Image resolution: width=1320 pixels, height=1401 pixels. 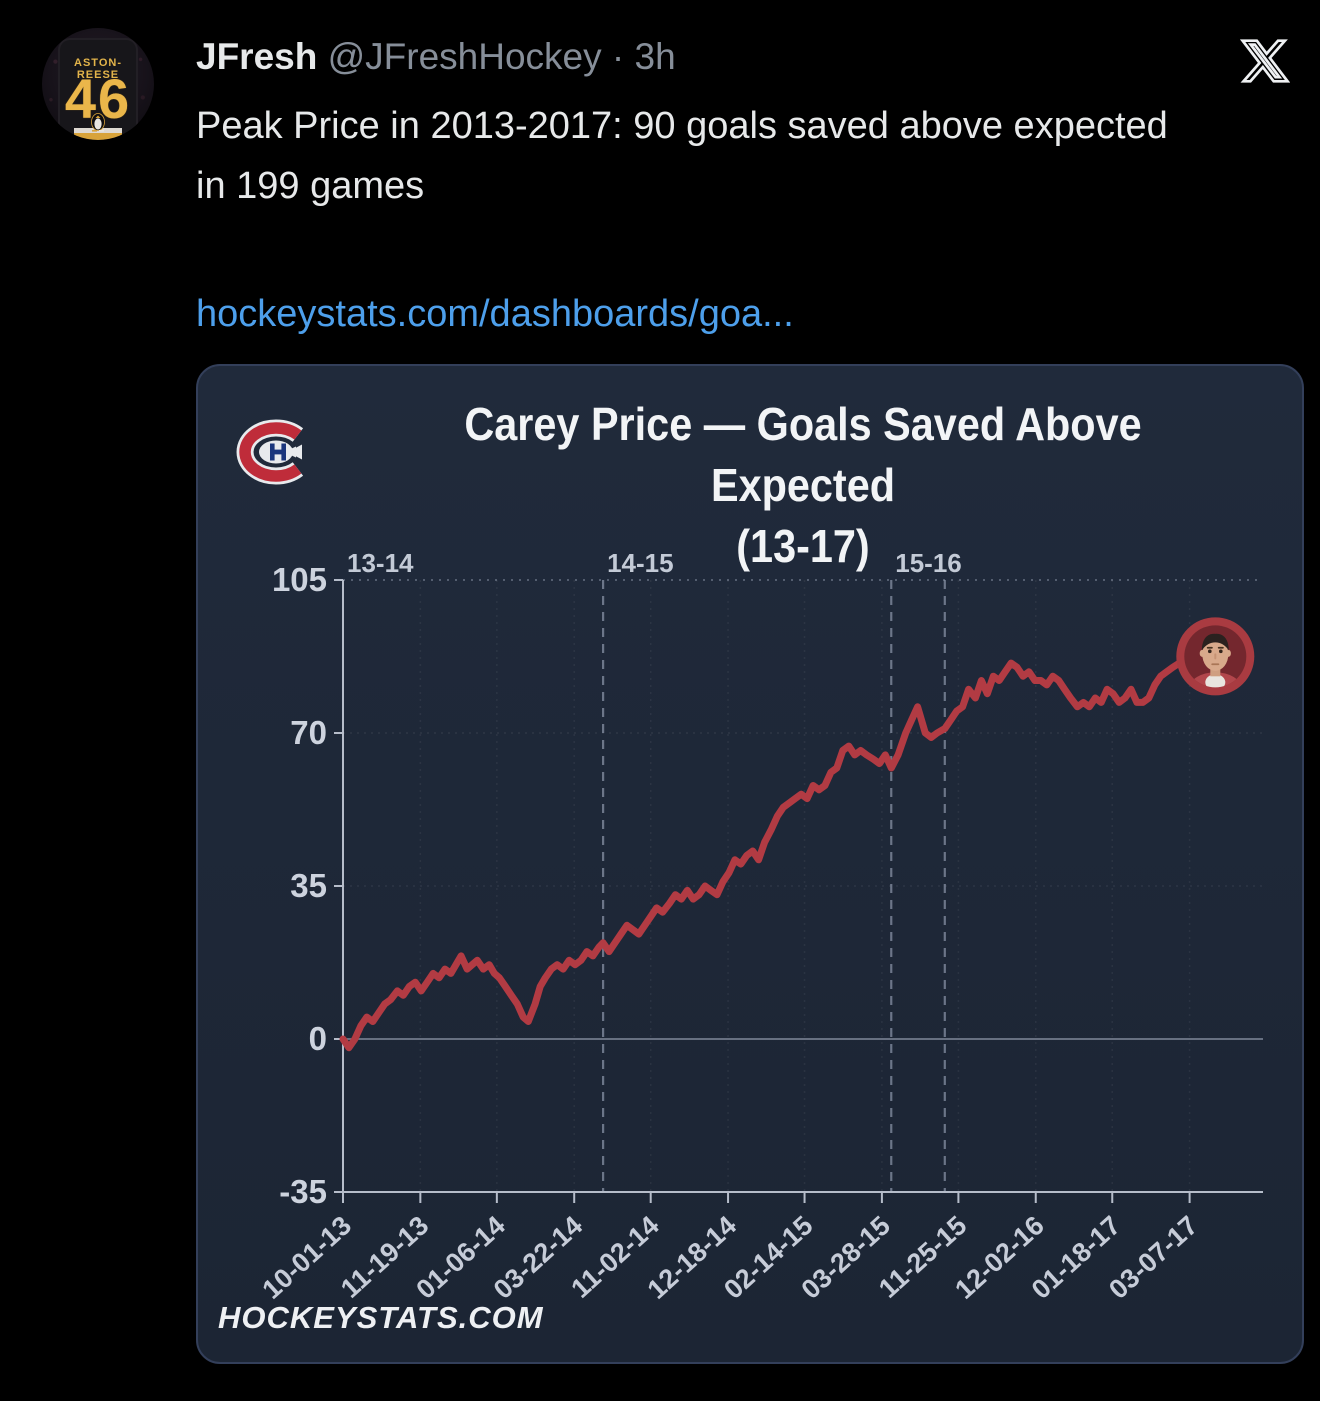 I want to click on penguins-logo-icon, so click(x=98, y=122).